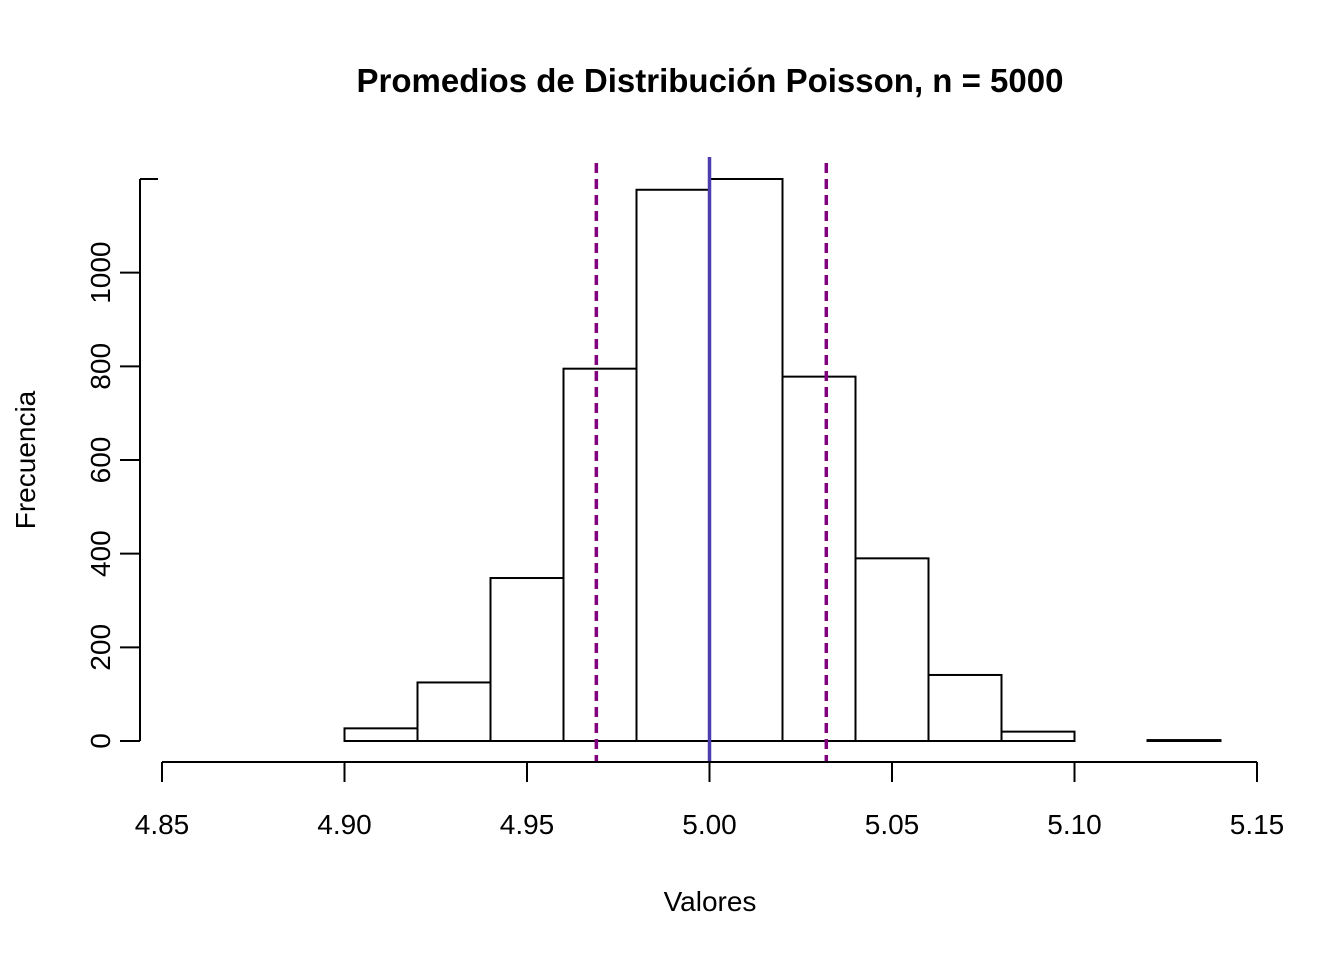 This screenshot has width=1344, height=960. What do you see at coordinates (162, 824) in the screenshot?
I see `x-tick-label-0: 4.85` at bounding box center [162, 824].